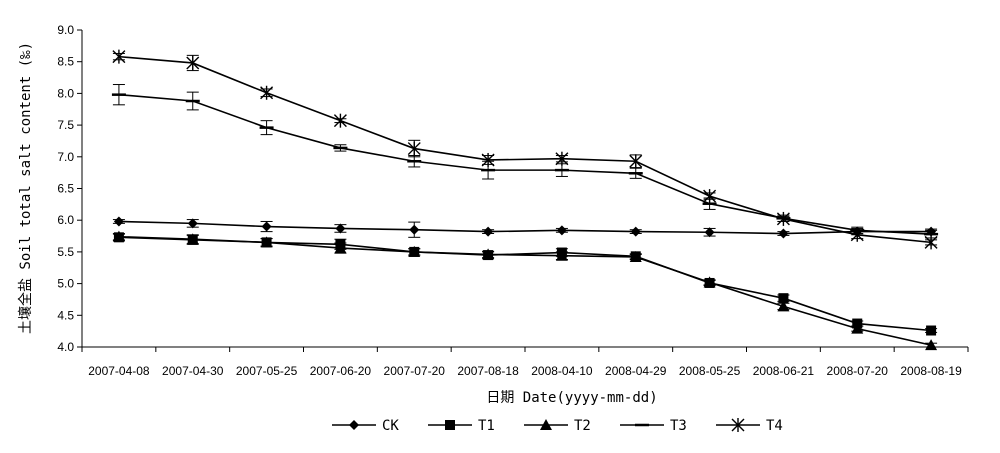  Describe the element at coordinates (65, 30) in the screenshot. I see `y-tick-label: 9.0` at that location.